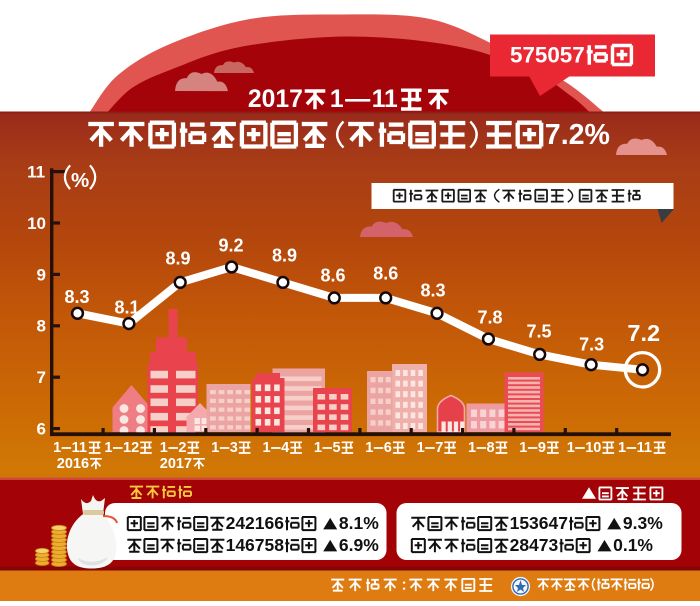 This screenshot has width=700, height=606. I want to click on svg-text: 7.5, so click(539, 332).